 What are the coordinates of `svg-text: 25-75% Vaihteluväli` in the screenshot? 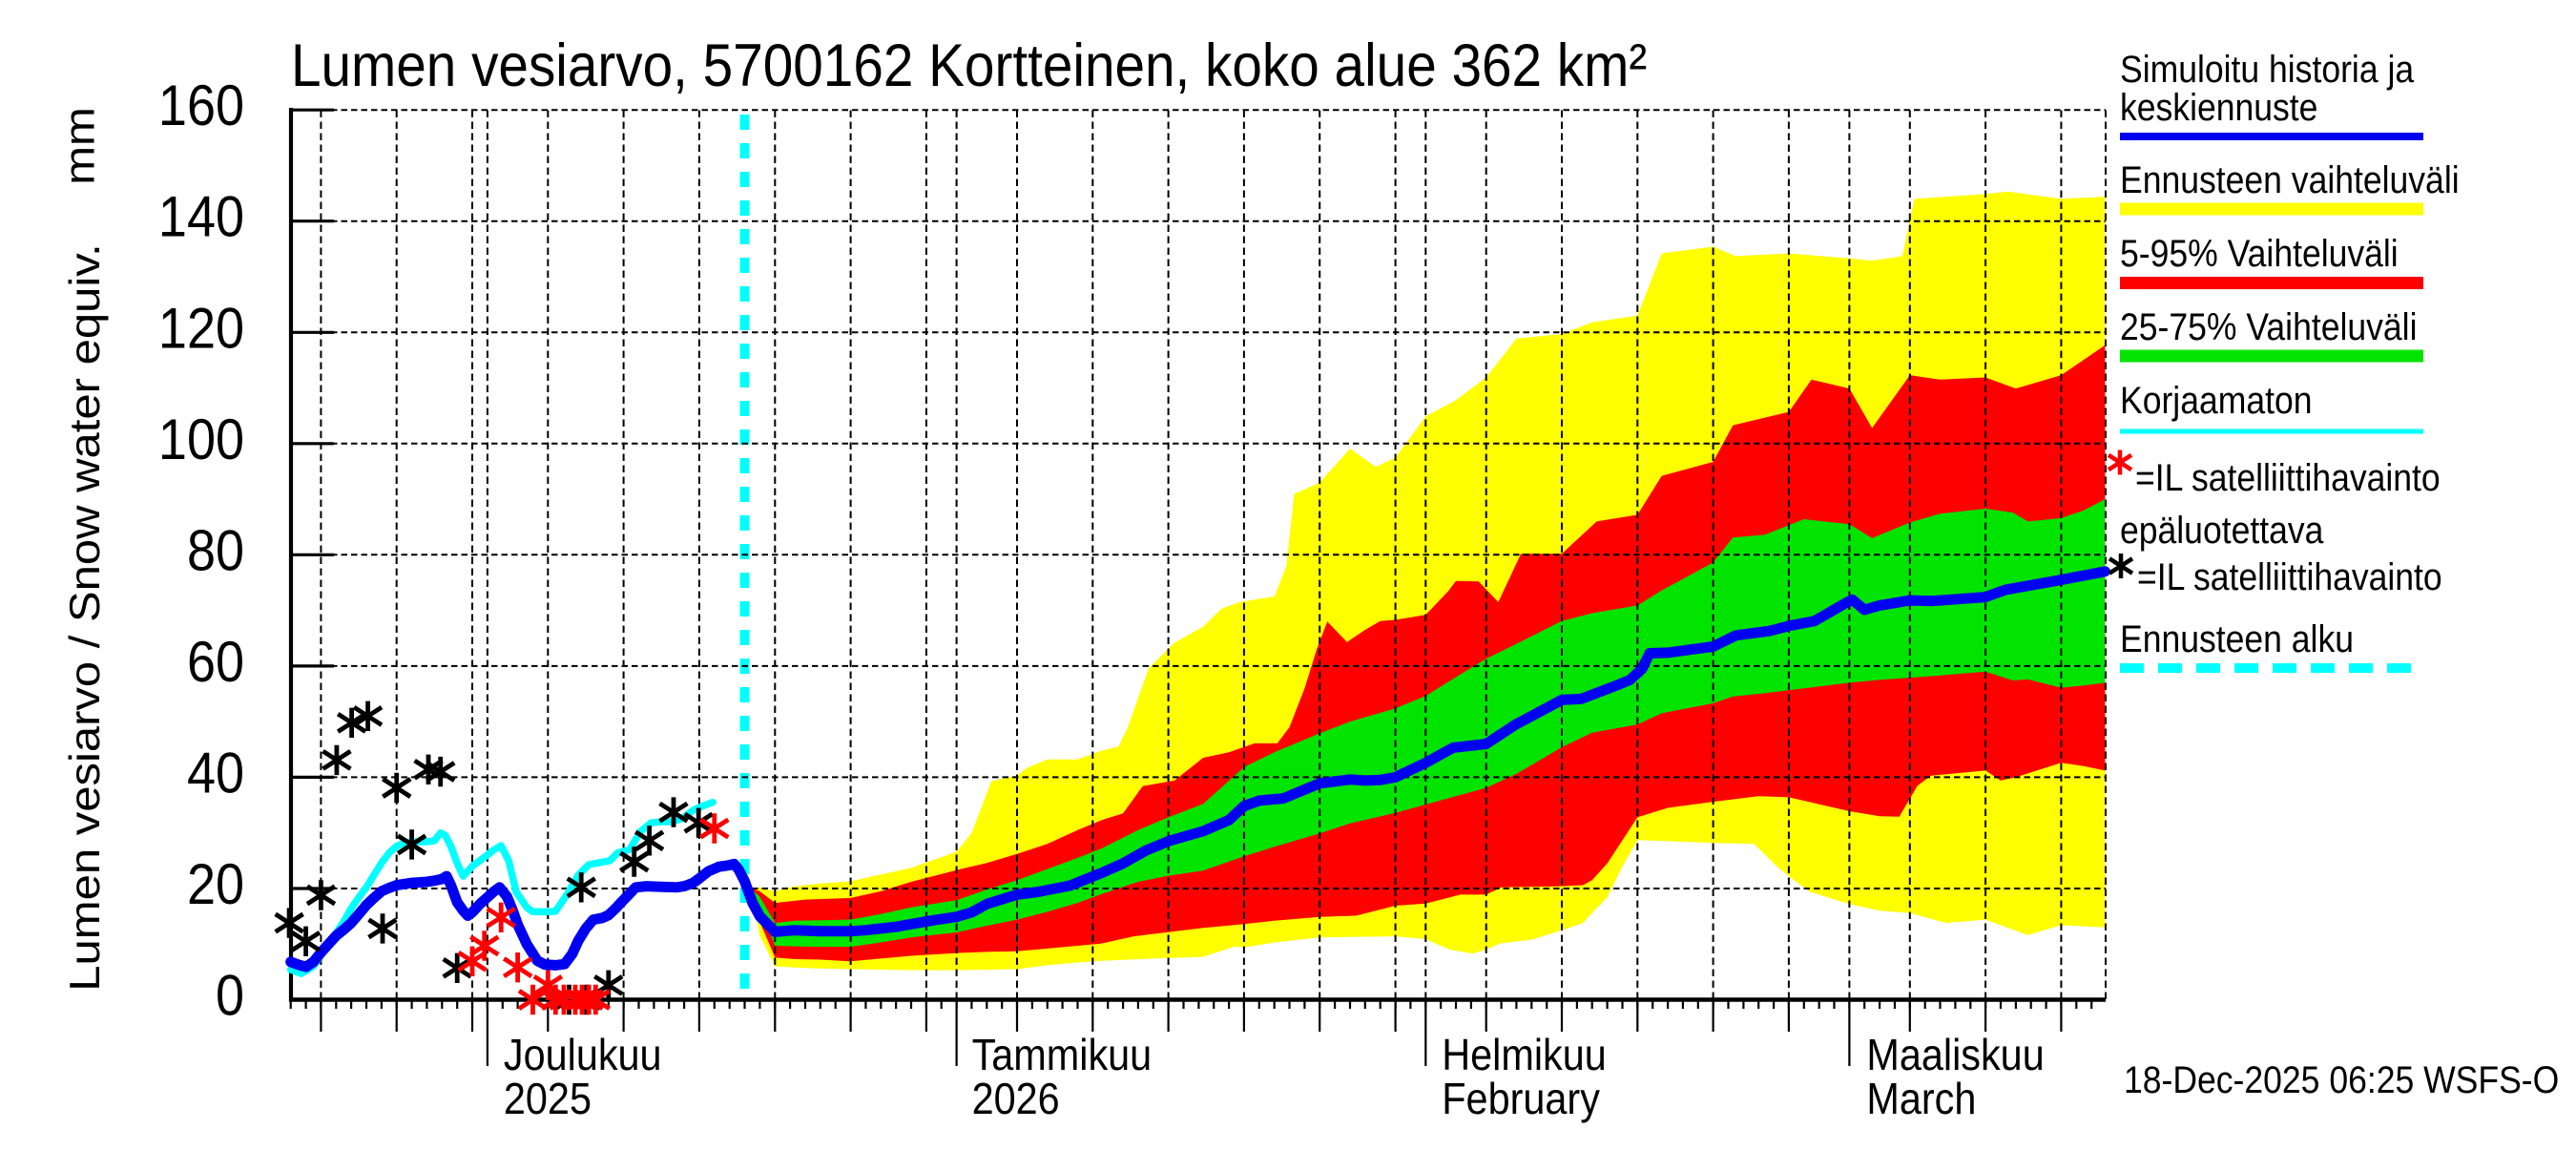 It's located at (2268, 326).